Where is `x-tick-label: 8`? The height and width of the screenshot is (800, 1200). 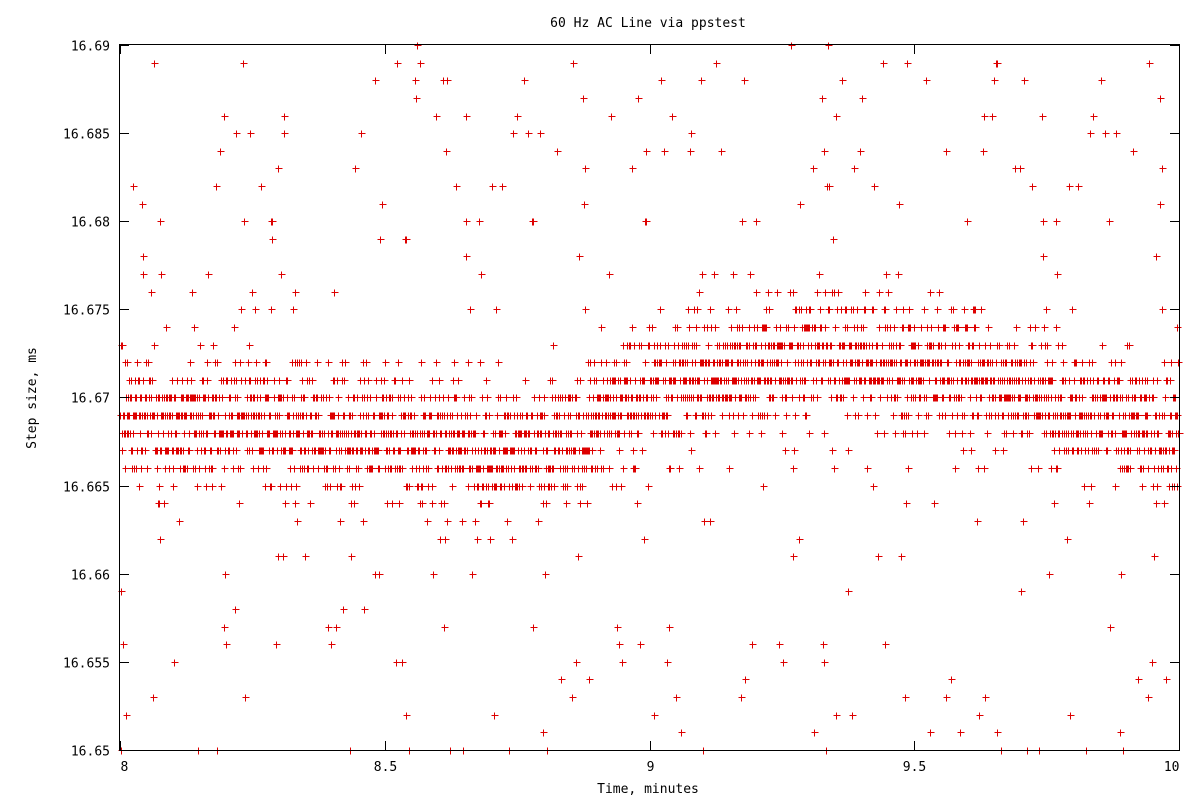
x-tick-label: 8 is located at coordinates (125, 767).